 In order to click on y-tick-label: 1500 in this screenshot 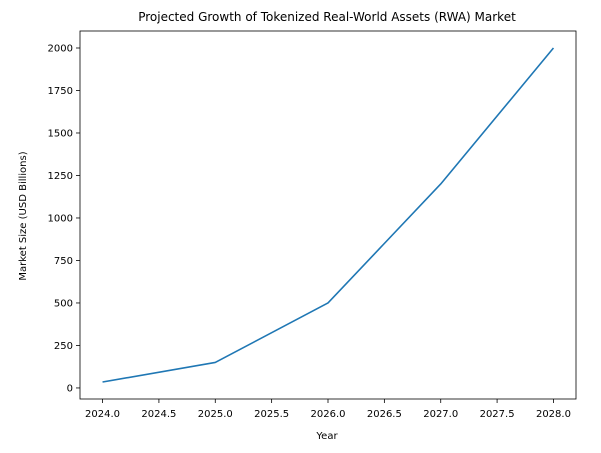, I will do `click(60, 133)`.